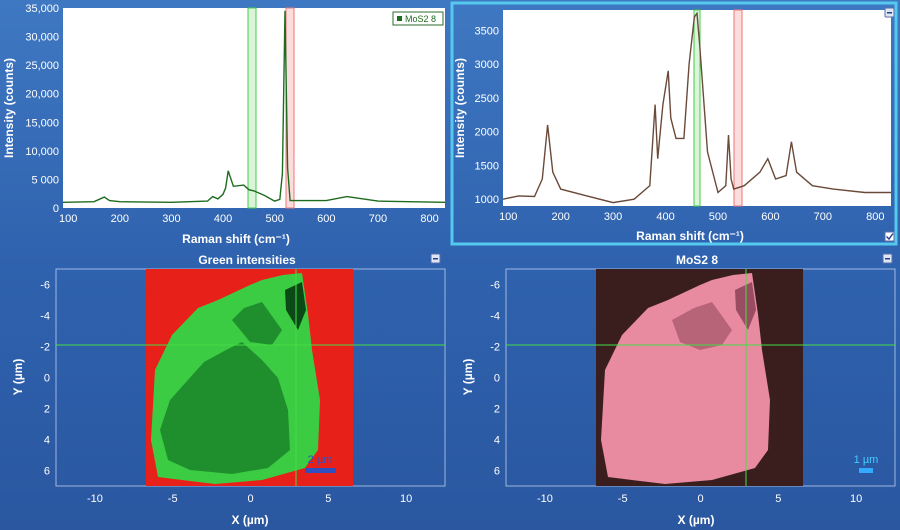 This screenshot has height=530, width=900. What do you see at coordinates (487, 133) in the screenshot?
I see `y-tick-label: 2000` at bounding box center [487, 133].